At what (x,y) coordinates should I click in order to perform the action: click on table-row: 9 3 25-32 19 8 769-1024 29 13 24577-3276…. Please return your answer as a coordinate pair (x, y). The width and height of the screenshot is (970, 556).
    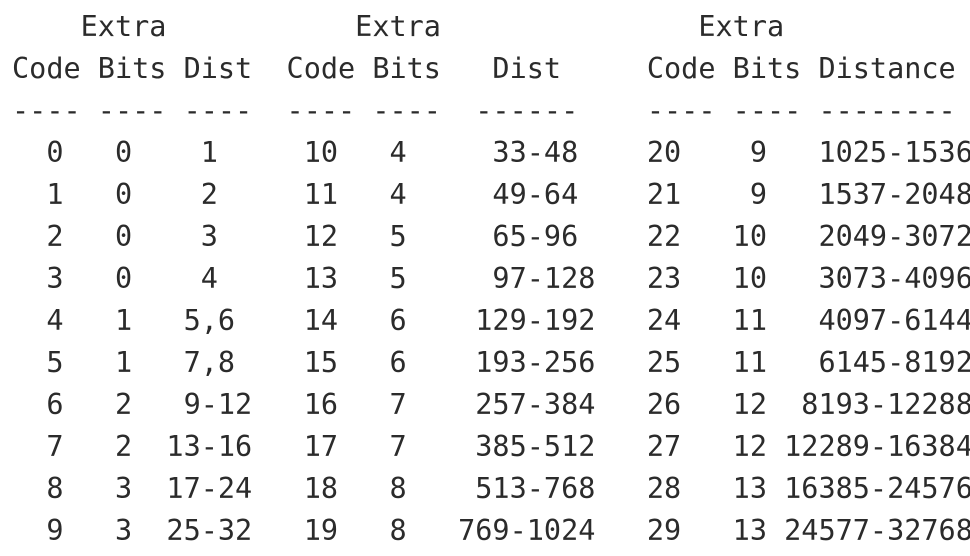
    Looking at the image, I should click on (491, 531).